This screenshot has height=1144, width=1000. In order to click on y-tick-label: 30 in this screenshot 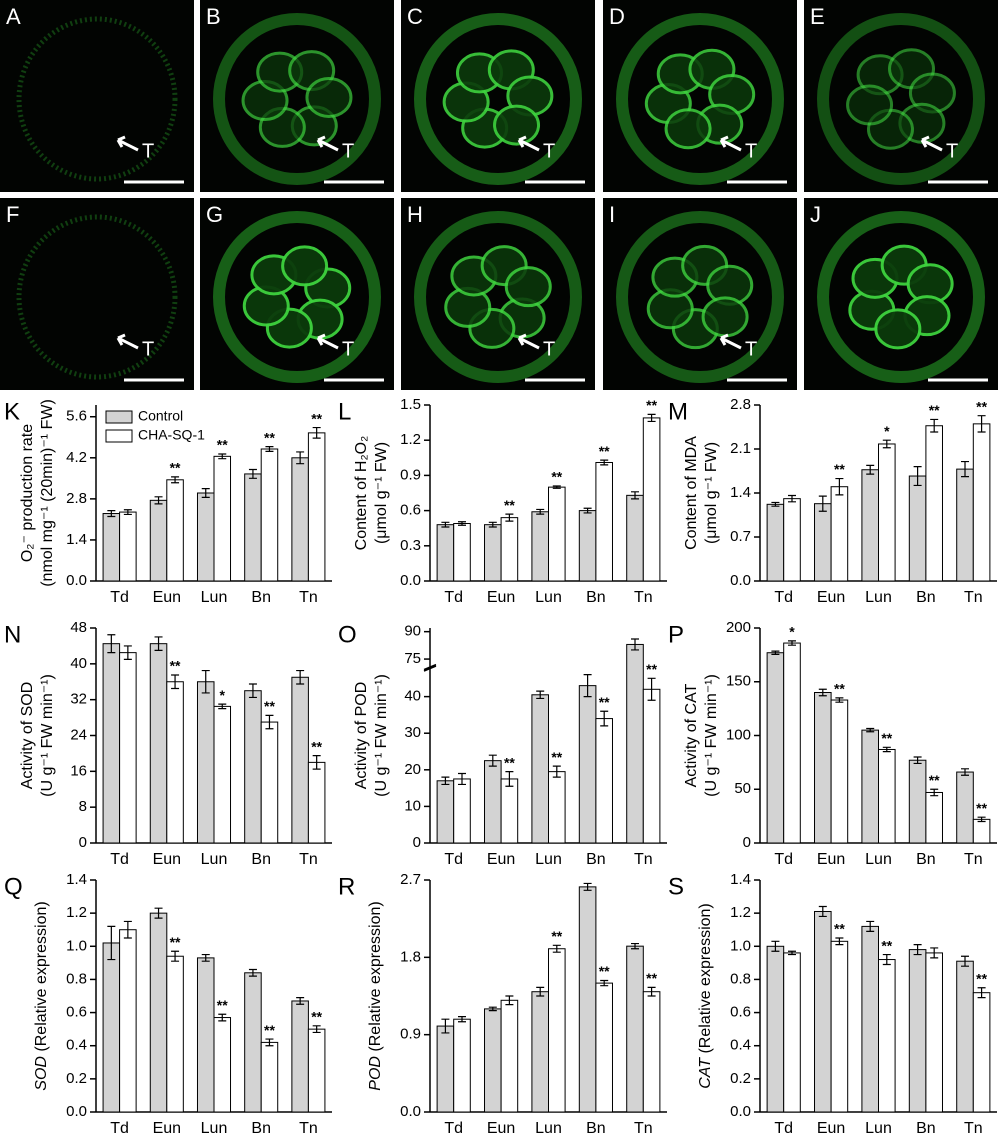, I will do `click(412, 732)`.